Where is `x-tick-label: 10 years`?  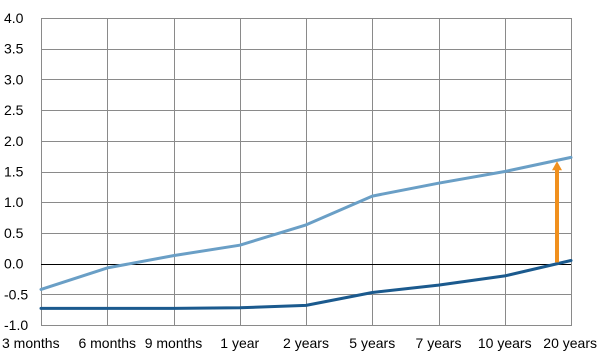
x-tick-label: 10 years is located at coordinates (505, 343).